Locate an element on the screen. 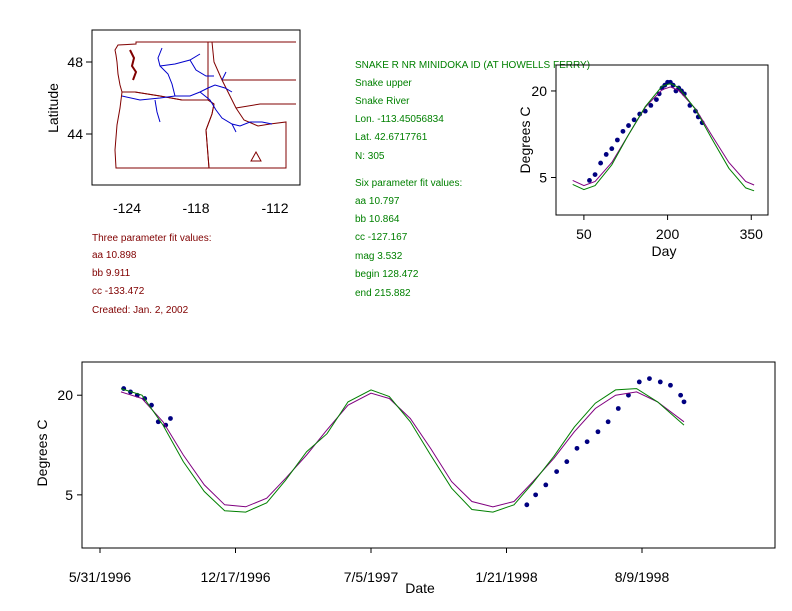 This screenshot has width=792, height=611. day-xtick-label: 200 is located at coordinates (668, 234).